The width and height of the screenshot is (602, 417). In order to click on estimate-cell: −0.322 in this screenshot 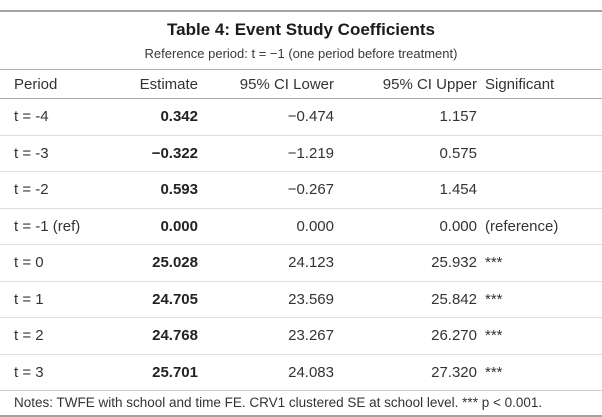, I will do `click(154, 153)`.